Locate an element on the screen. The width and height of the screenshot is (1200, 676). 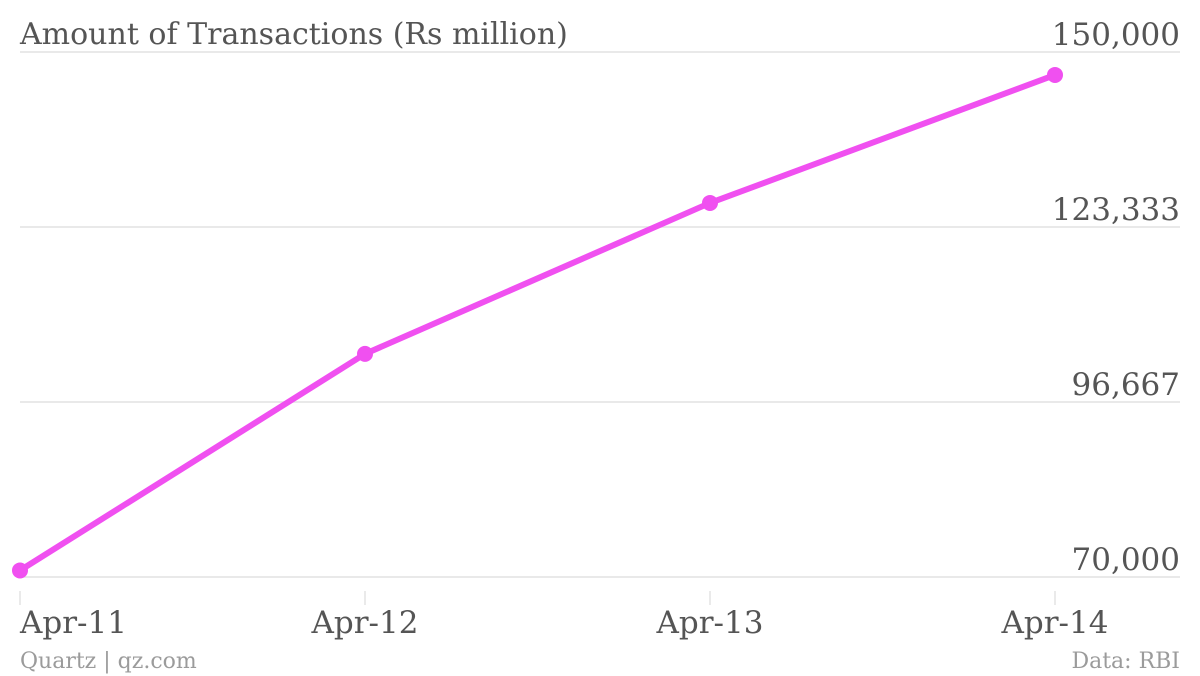
y-axis-labels: 70,000 96,667 123,333 150,000 is located at coordinates (1116, 297).